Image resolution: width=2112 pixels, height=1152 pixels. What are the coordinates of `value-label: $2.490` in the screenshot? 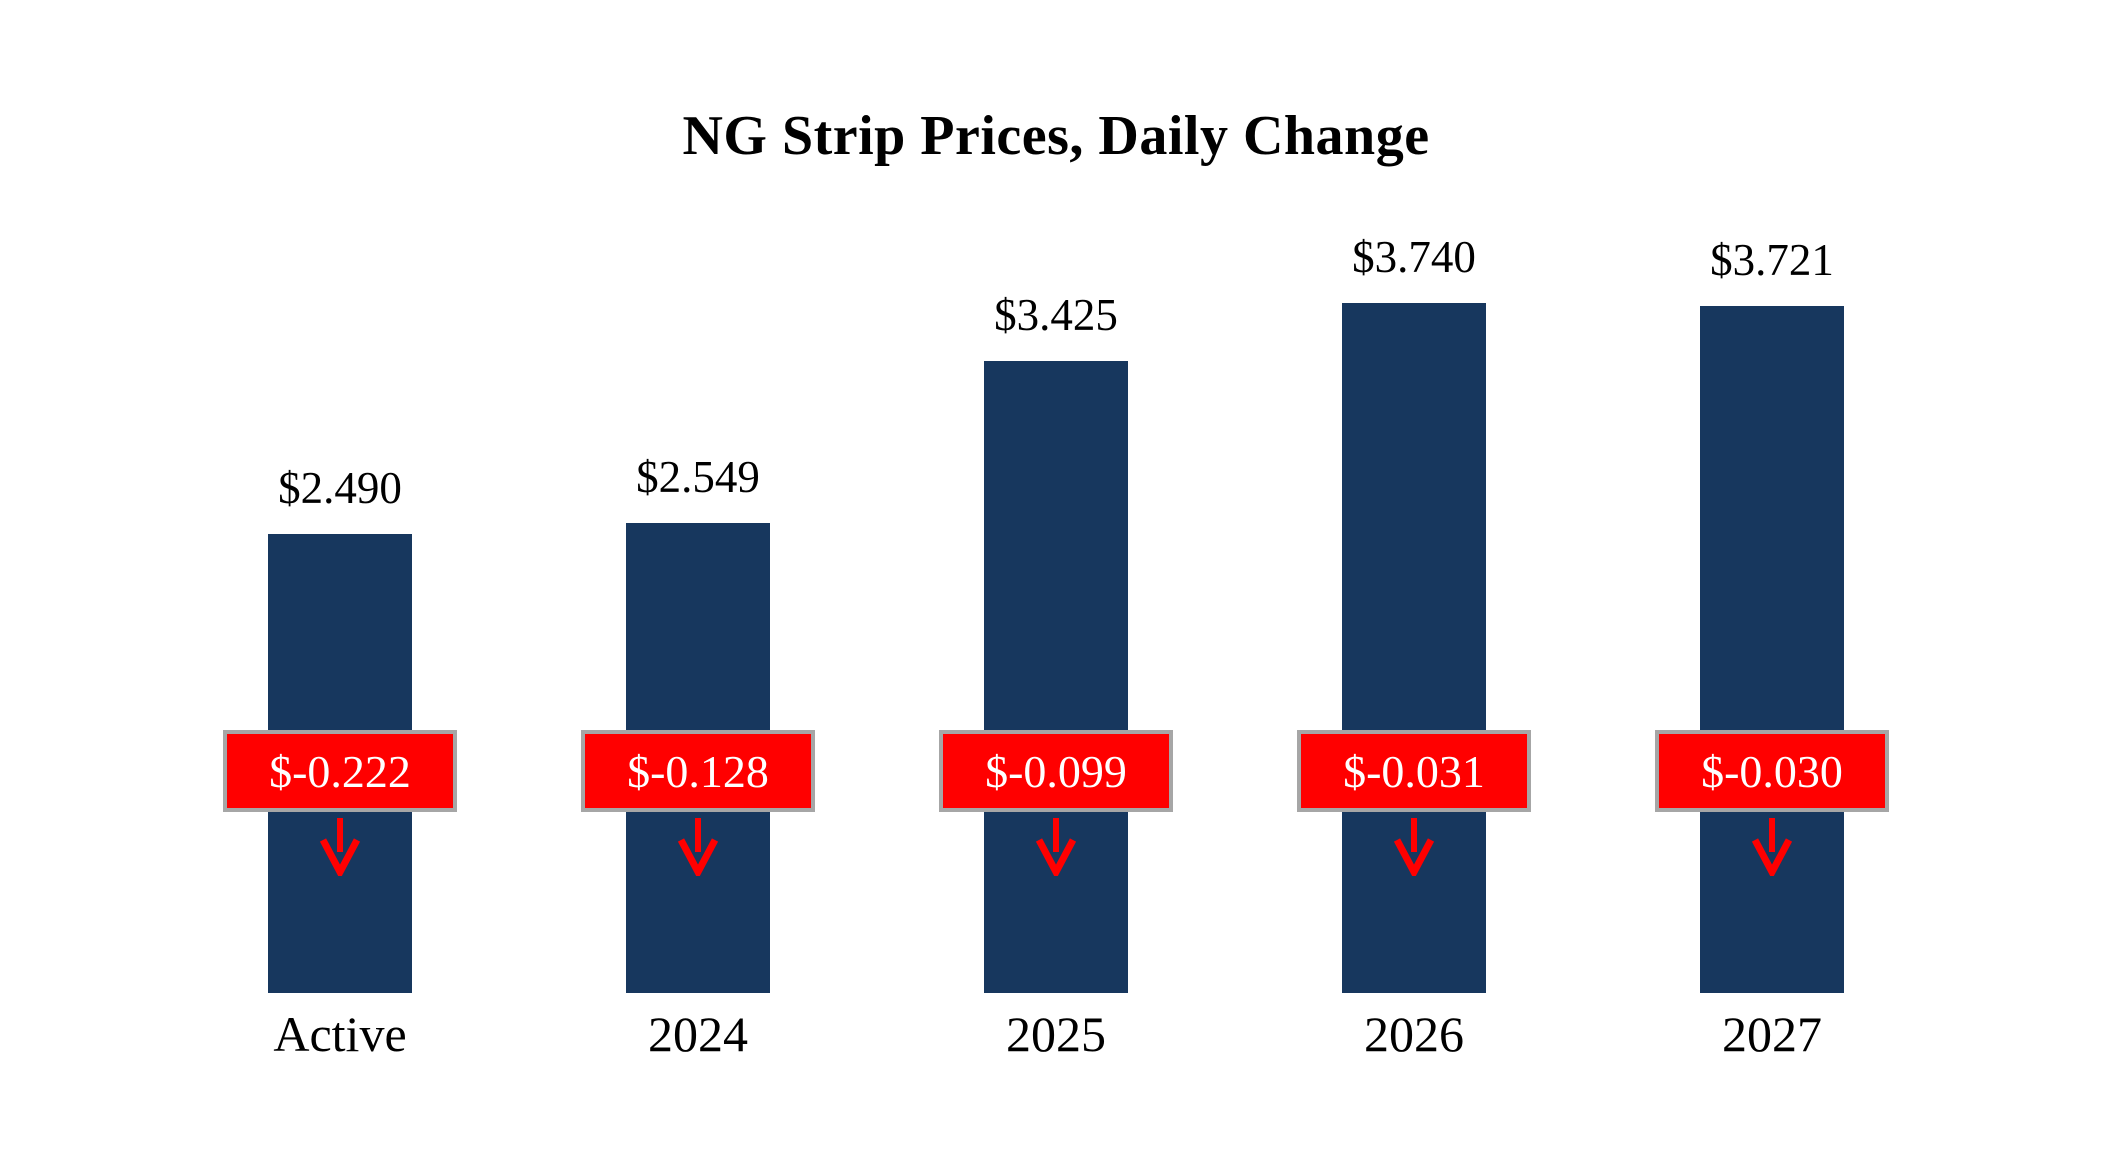 It's located at (340, 488).